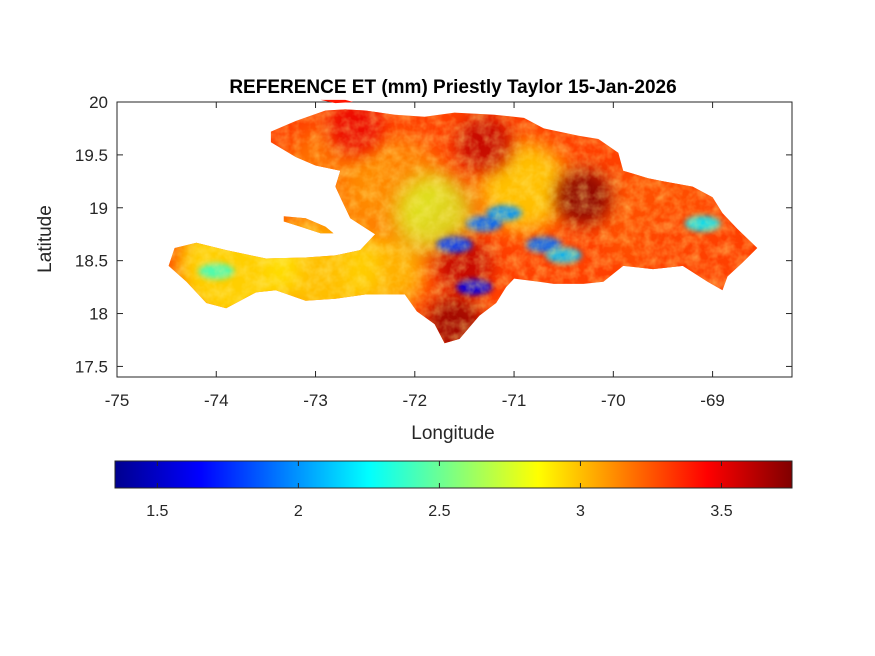 The height and width of the screenshot is (656, 875). Describe the element at coordinates (439, 511) in the screenshot. I see `colorbar-tick-label: 2.5` at that location.